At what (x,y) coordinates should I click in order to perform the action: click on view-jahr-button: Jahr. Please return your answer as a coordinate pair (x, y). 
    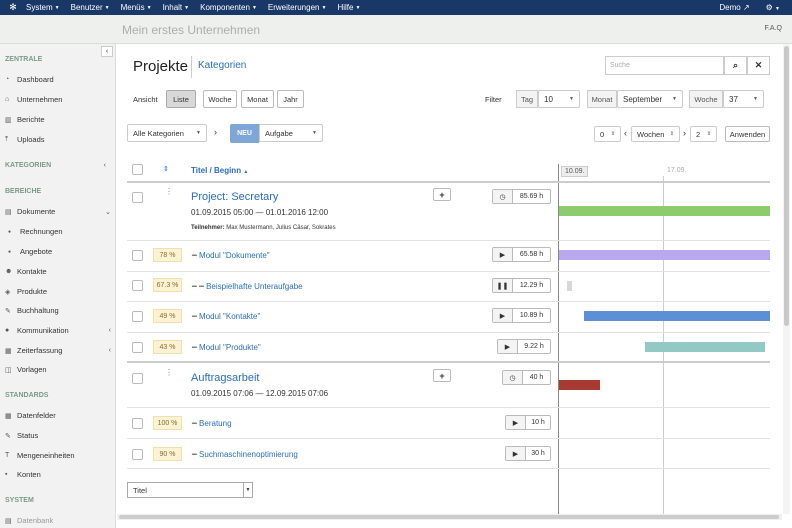
    Looking at the image, I should click on (290, 99).